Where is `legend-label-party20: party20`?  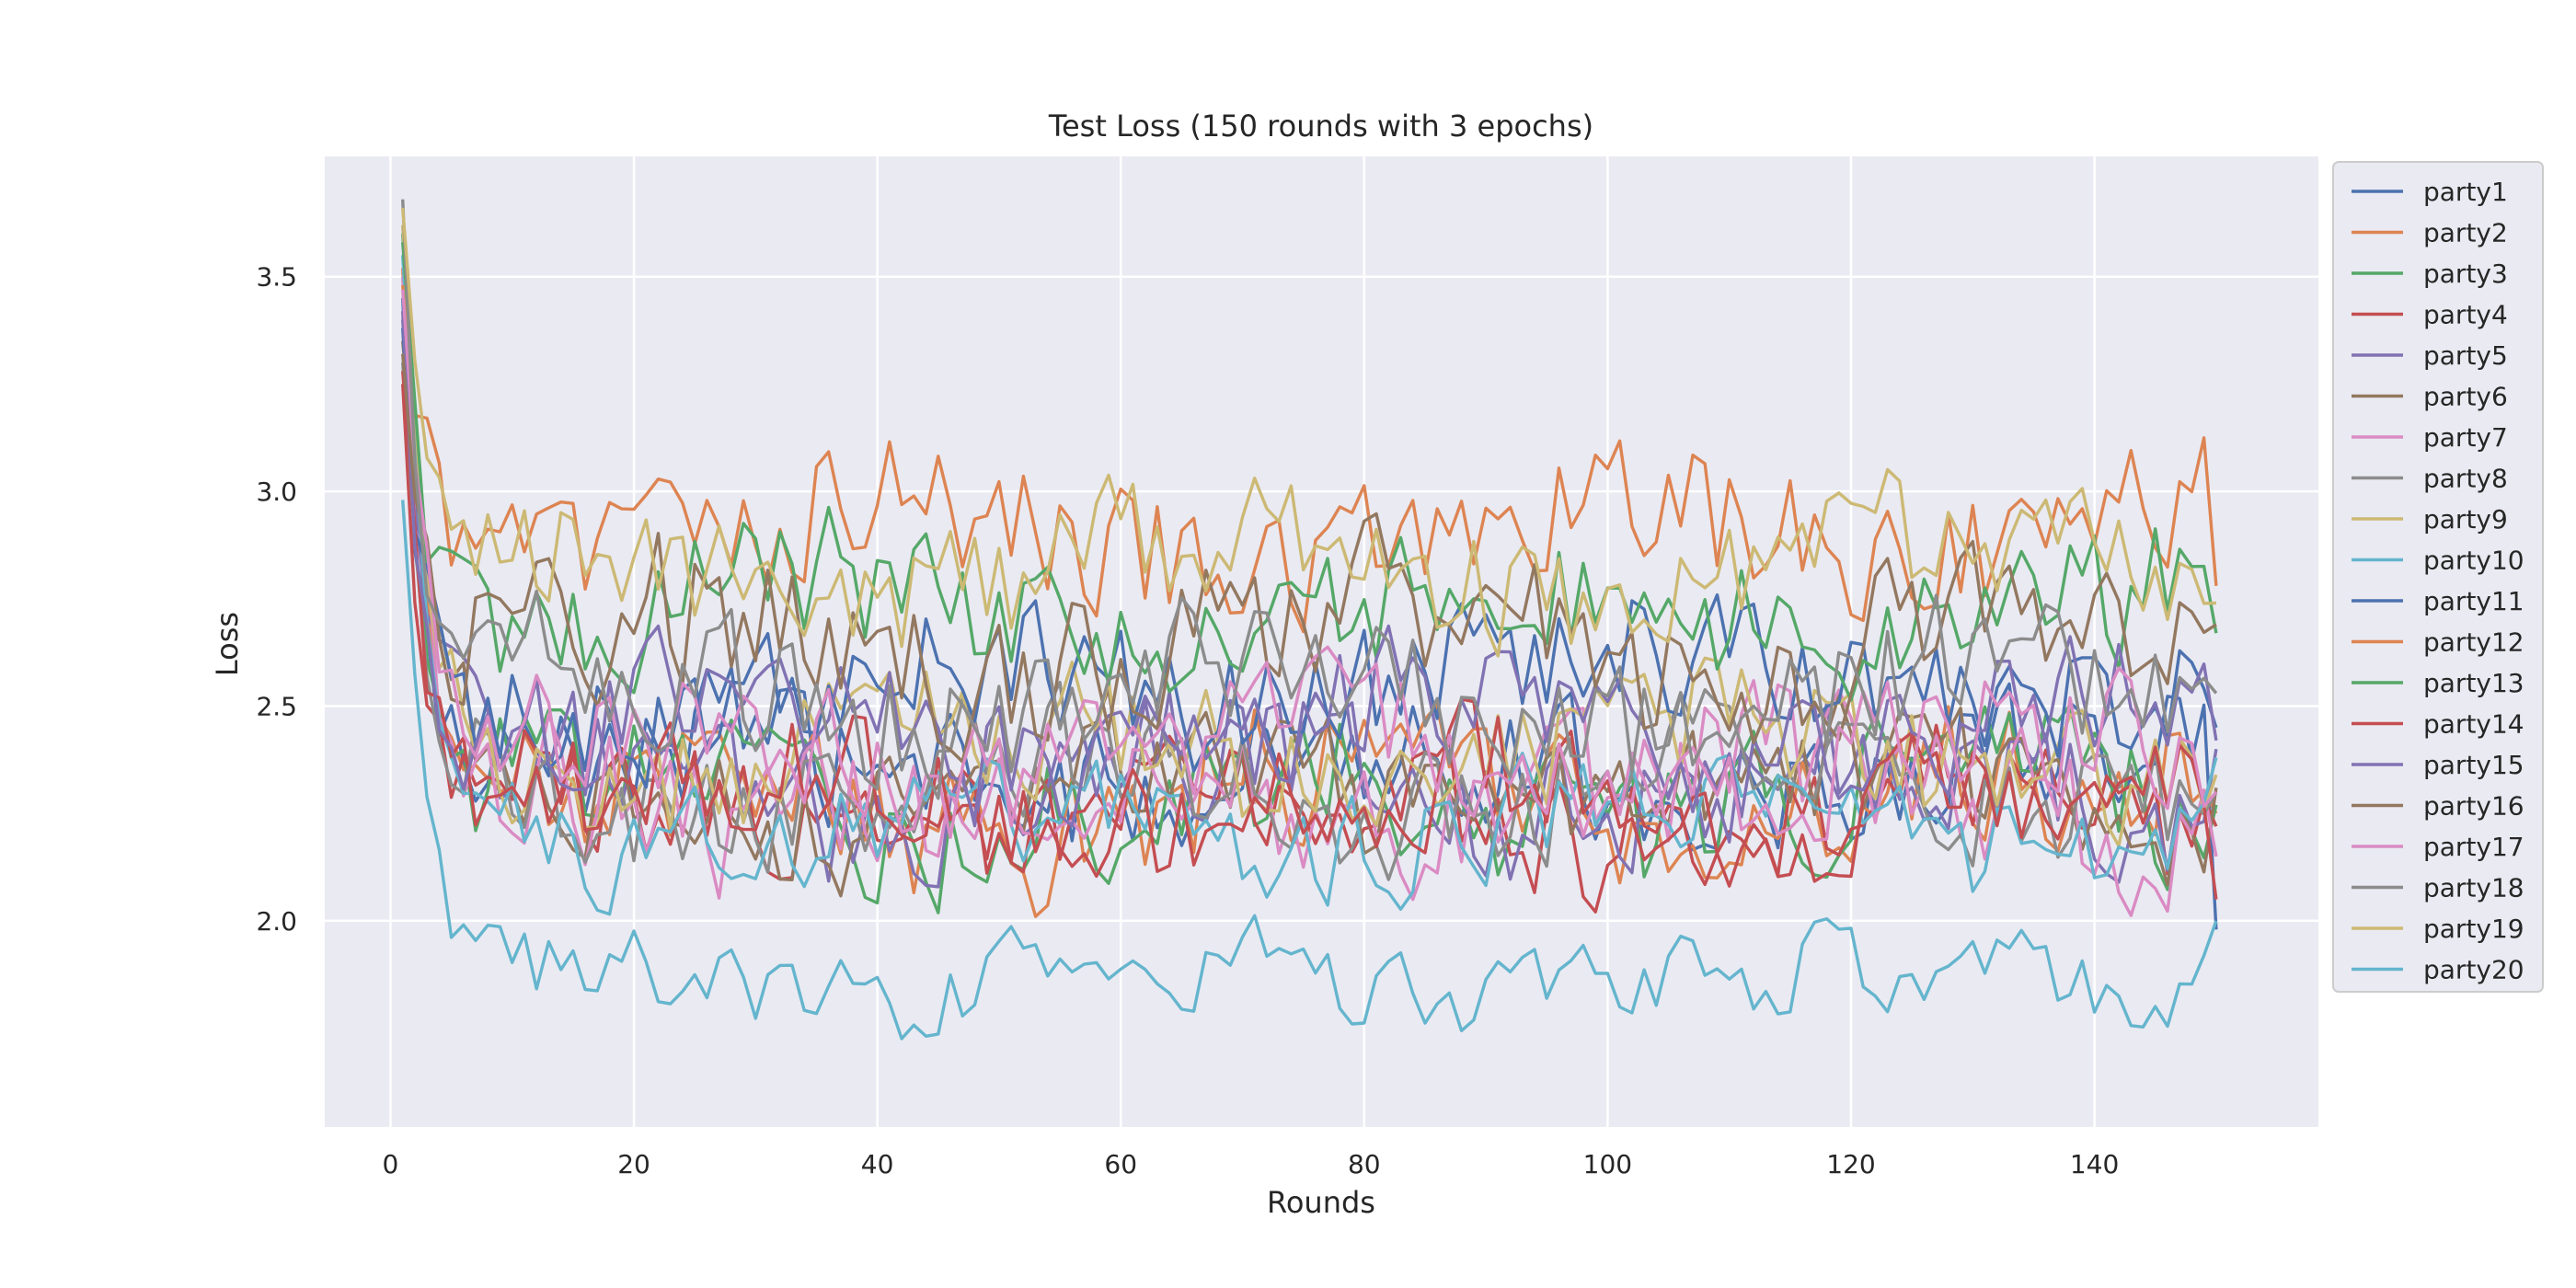 legend-label-party20: party20 is located at coordinates (2473, 970).